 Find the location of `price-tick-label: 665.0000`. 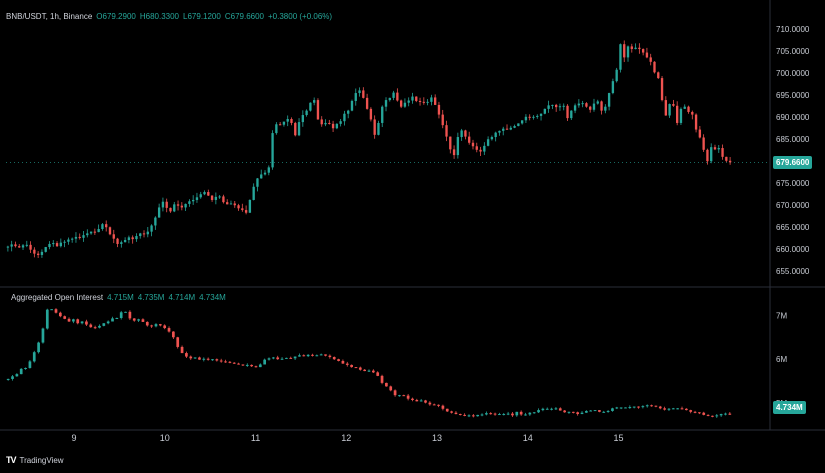

price-tick-label: 665.0000 is located at coordinates (793, 227).